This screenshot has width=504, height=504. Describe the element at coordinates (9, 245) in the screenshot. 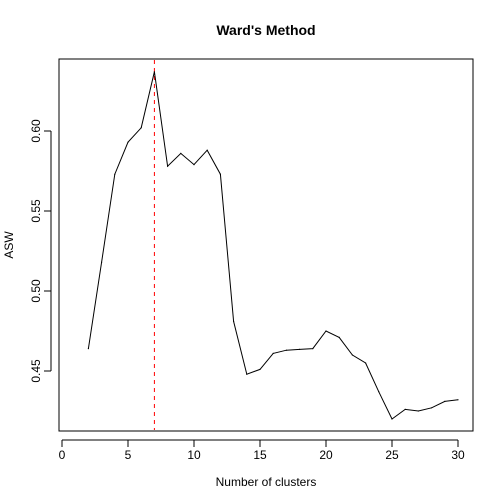

I see `y-axis-label: ASW` at that location.